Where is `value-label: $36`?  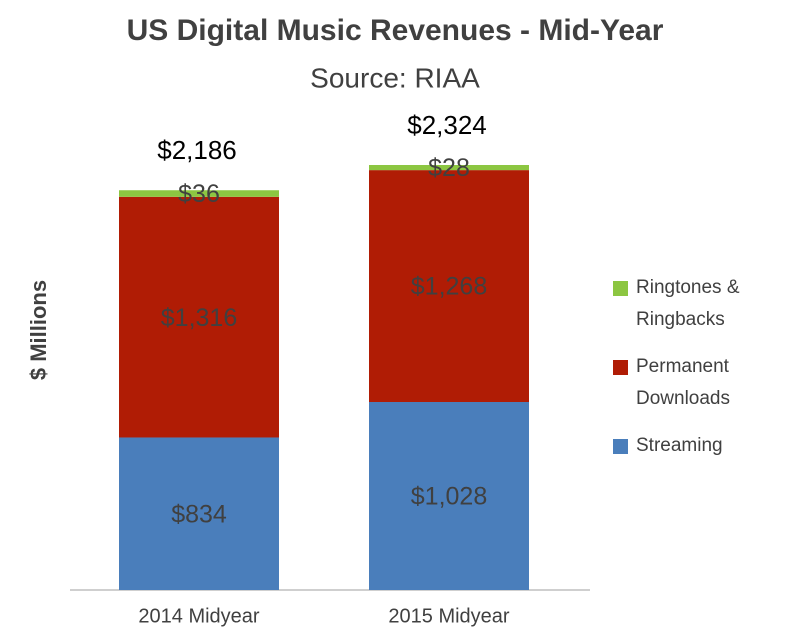 value-label: $36 is located at coordinates (199, 194).